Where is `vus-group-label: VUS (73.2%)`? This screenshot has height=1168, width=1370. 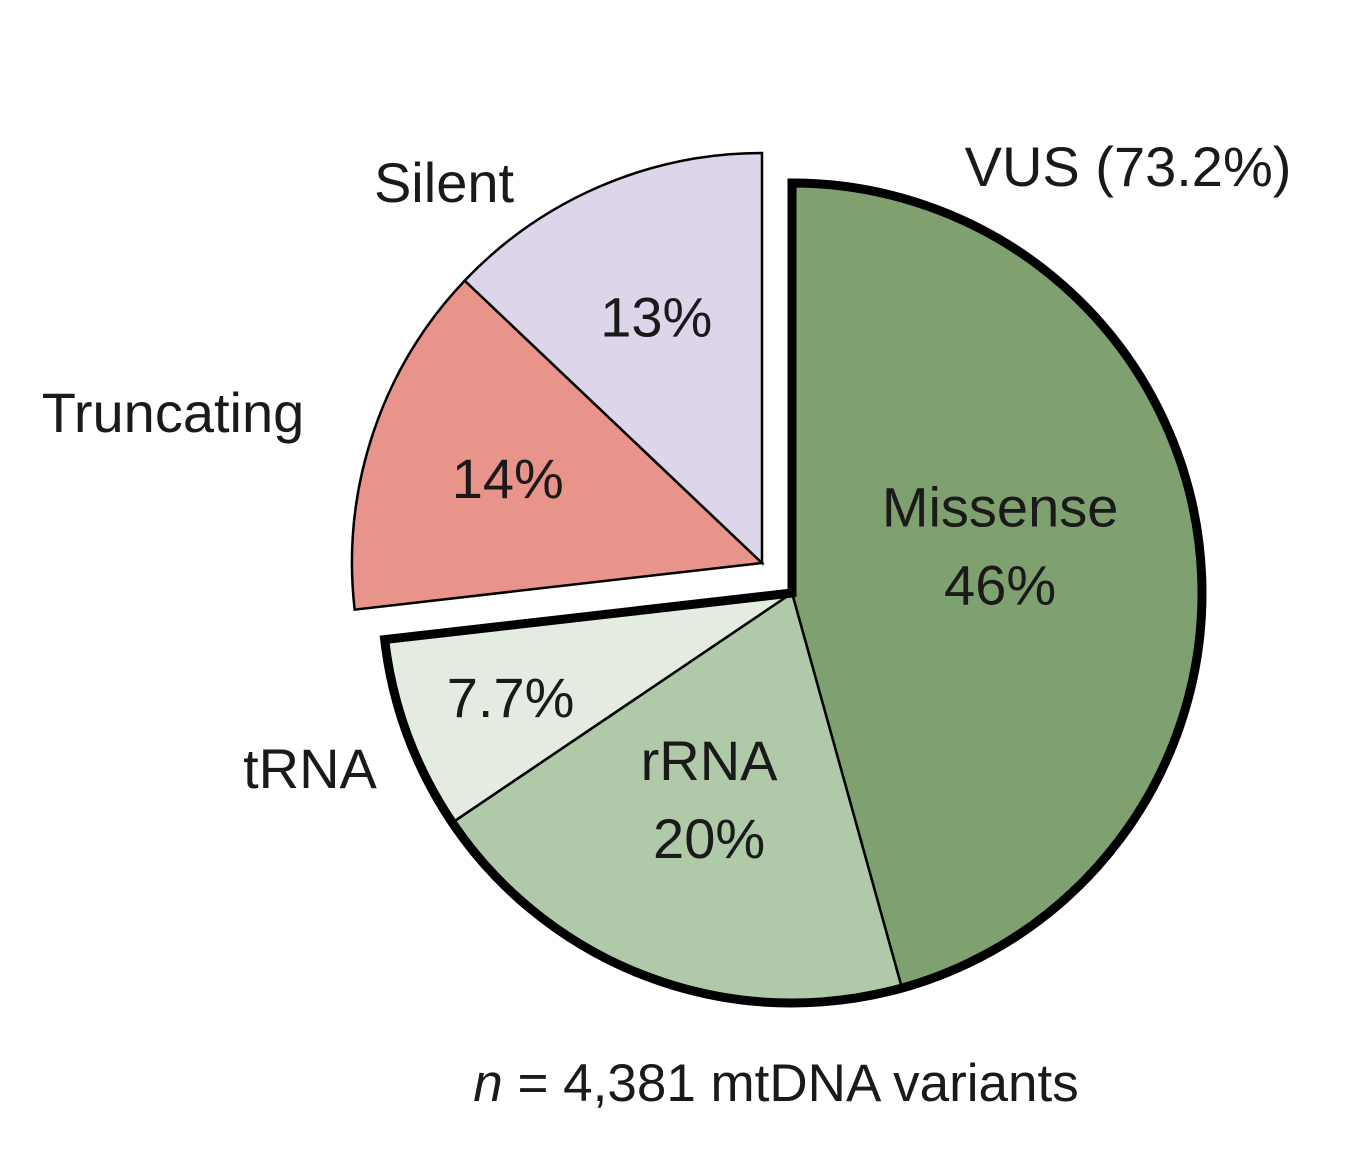 vus-group-label: VUS (73.2%) is located at coordinates (1128, 166).